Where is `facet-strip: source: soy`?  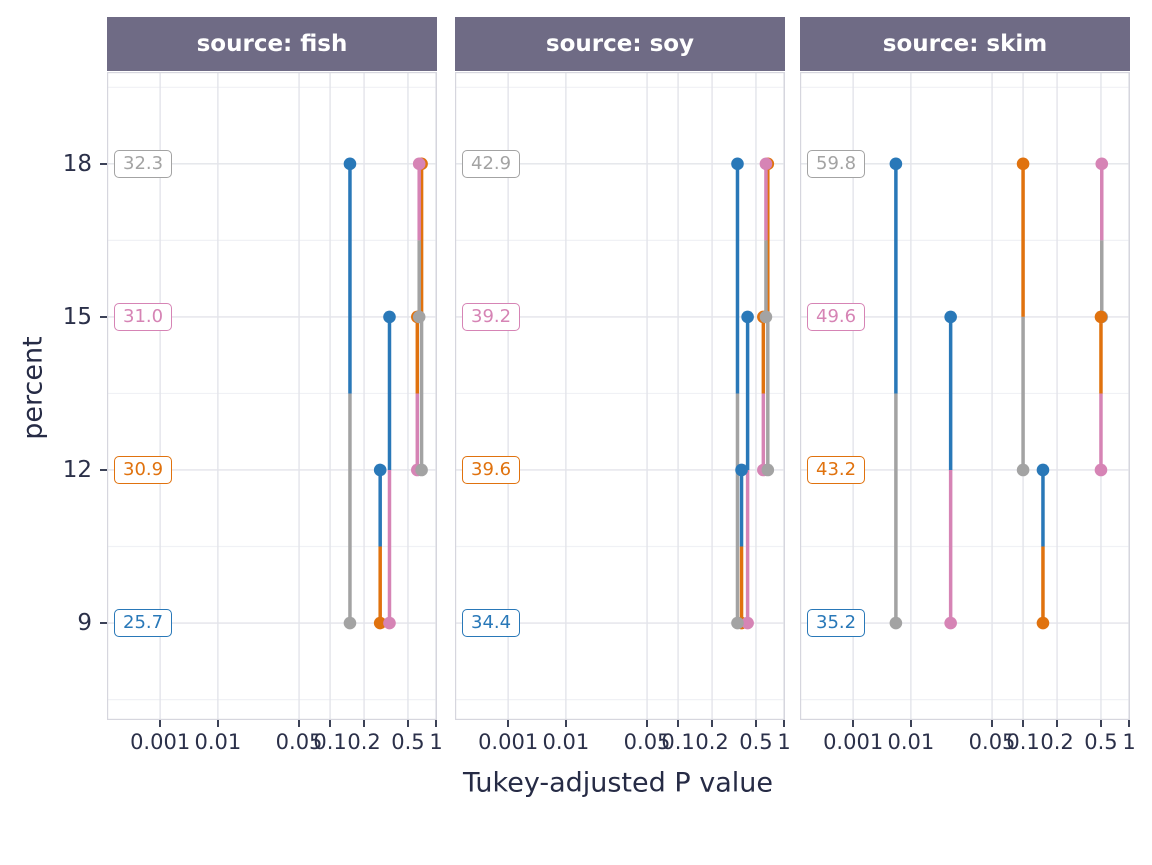
facet-strip: source: soy is located at coordinates (620, 44).